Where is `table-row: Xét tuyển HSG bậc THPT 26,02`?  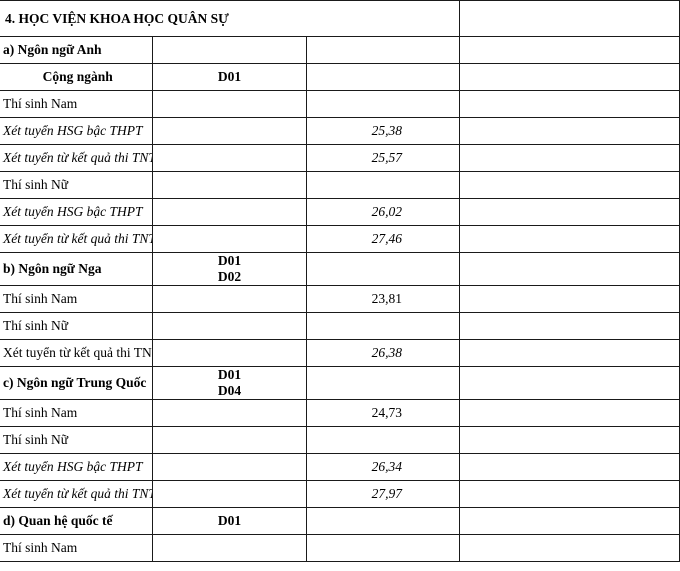 table-row: Xét tuyển HSG bậc THPT 26,02 is located at coordinates (340, 212).